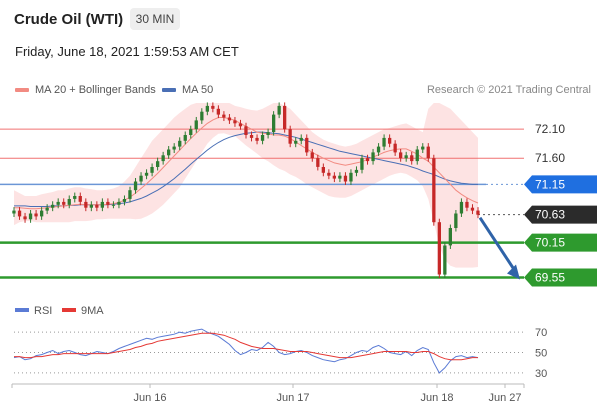 The height and width of the screenshot is (415, 601). Describe the element at coordinates (187, 90) in the screenshot. I see `legend-ma50: MA 50` at that location.